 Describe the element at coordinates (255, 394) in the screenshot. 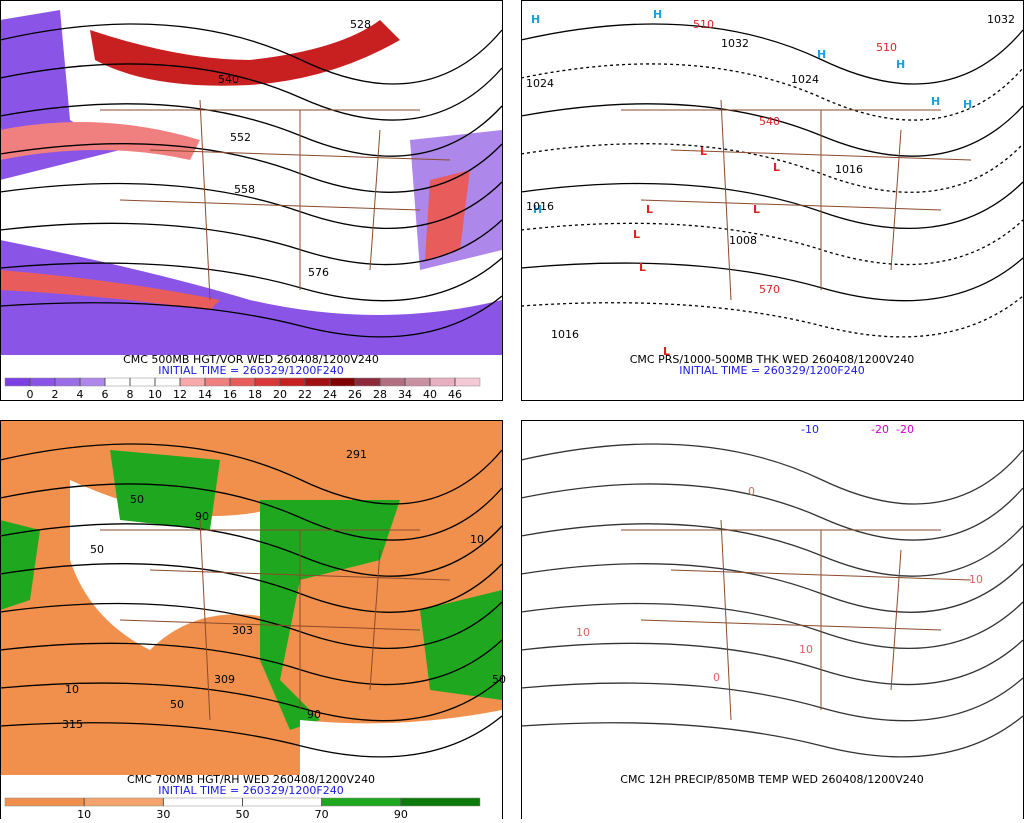

I see `colorbar-label: 18` at that location.